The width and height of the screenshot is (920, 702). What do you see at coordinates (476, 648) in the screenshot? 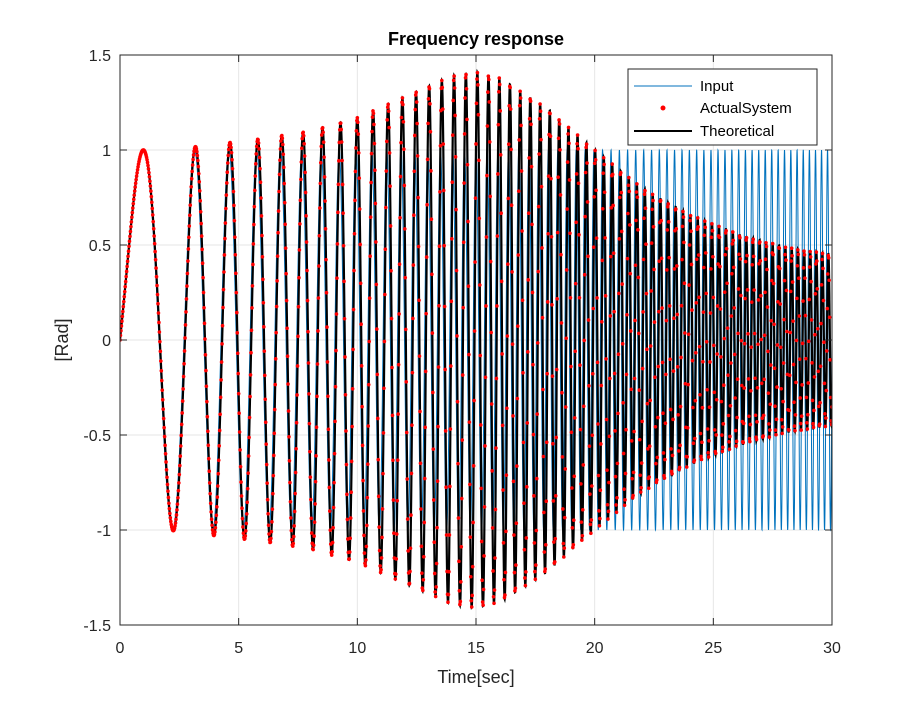
I see `x-tick-label: 15` at bounding box center [476, 648].